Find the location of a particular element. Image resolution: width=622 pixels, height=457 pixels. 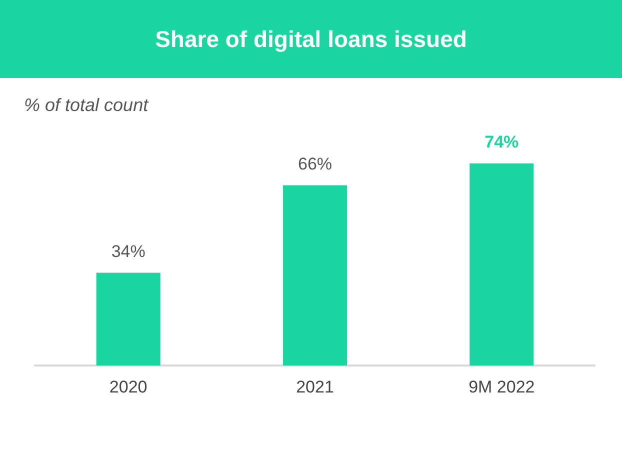

x-tick-label: 9M 2022 is located at coordinates (501, 386).